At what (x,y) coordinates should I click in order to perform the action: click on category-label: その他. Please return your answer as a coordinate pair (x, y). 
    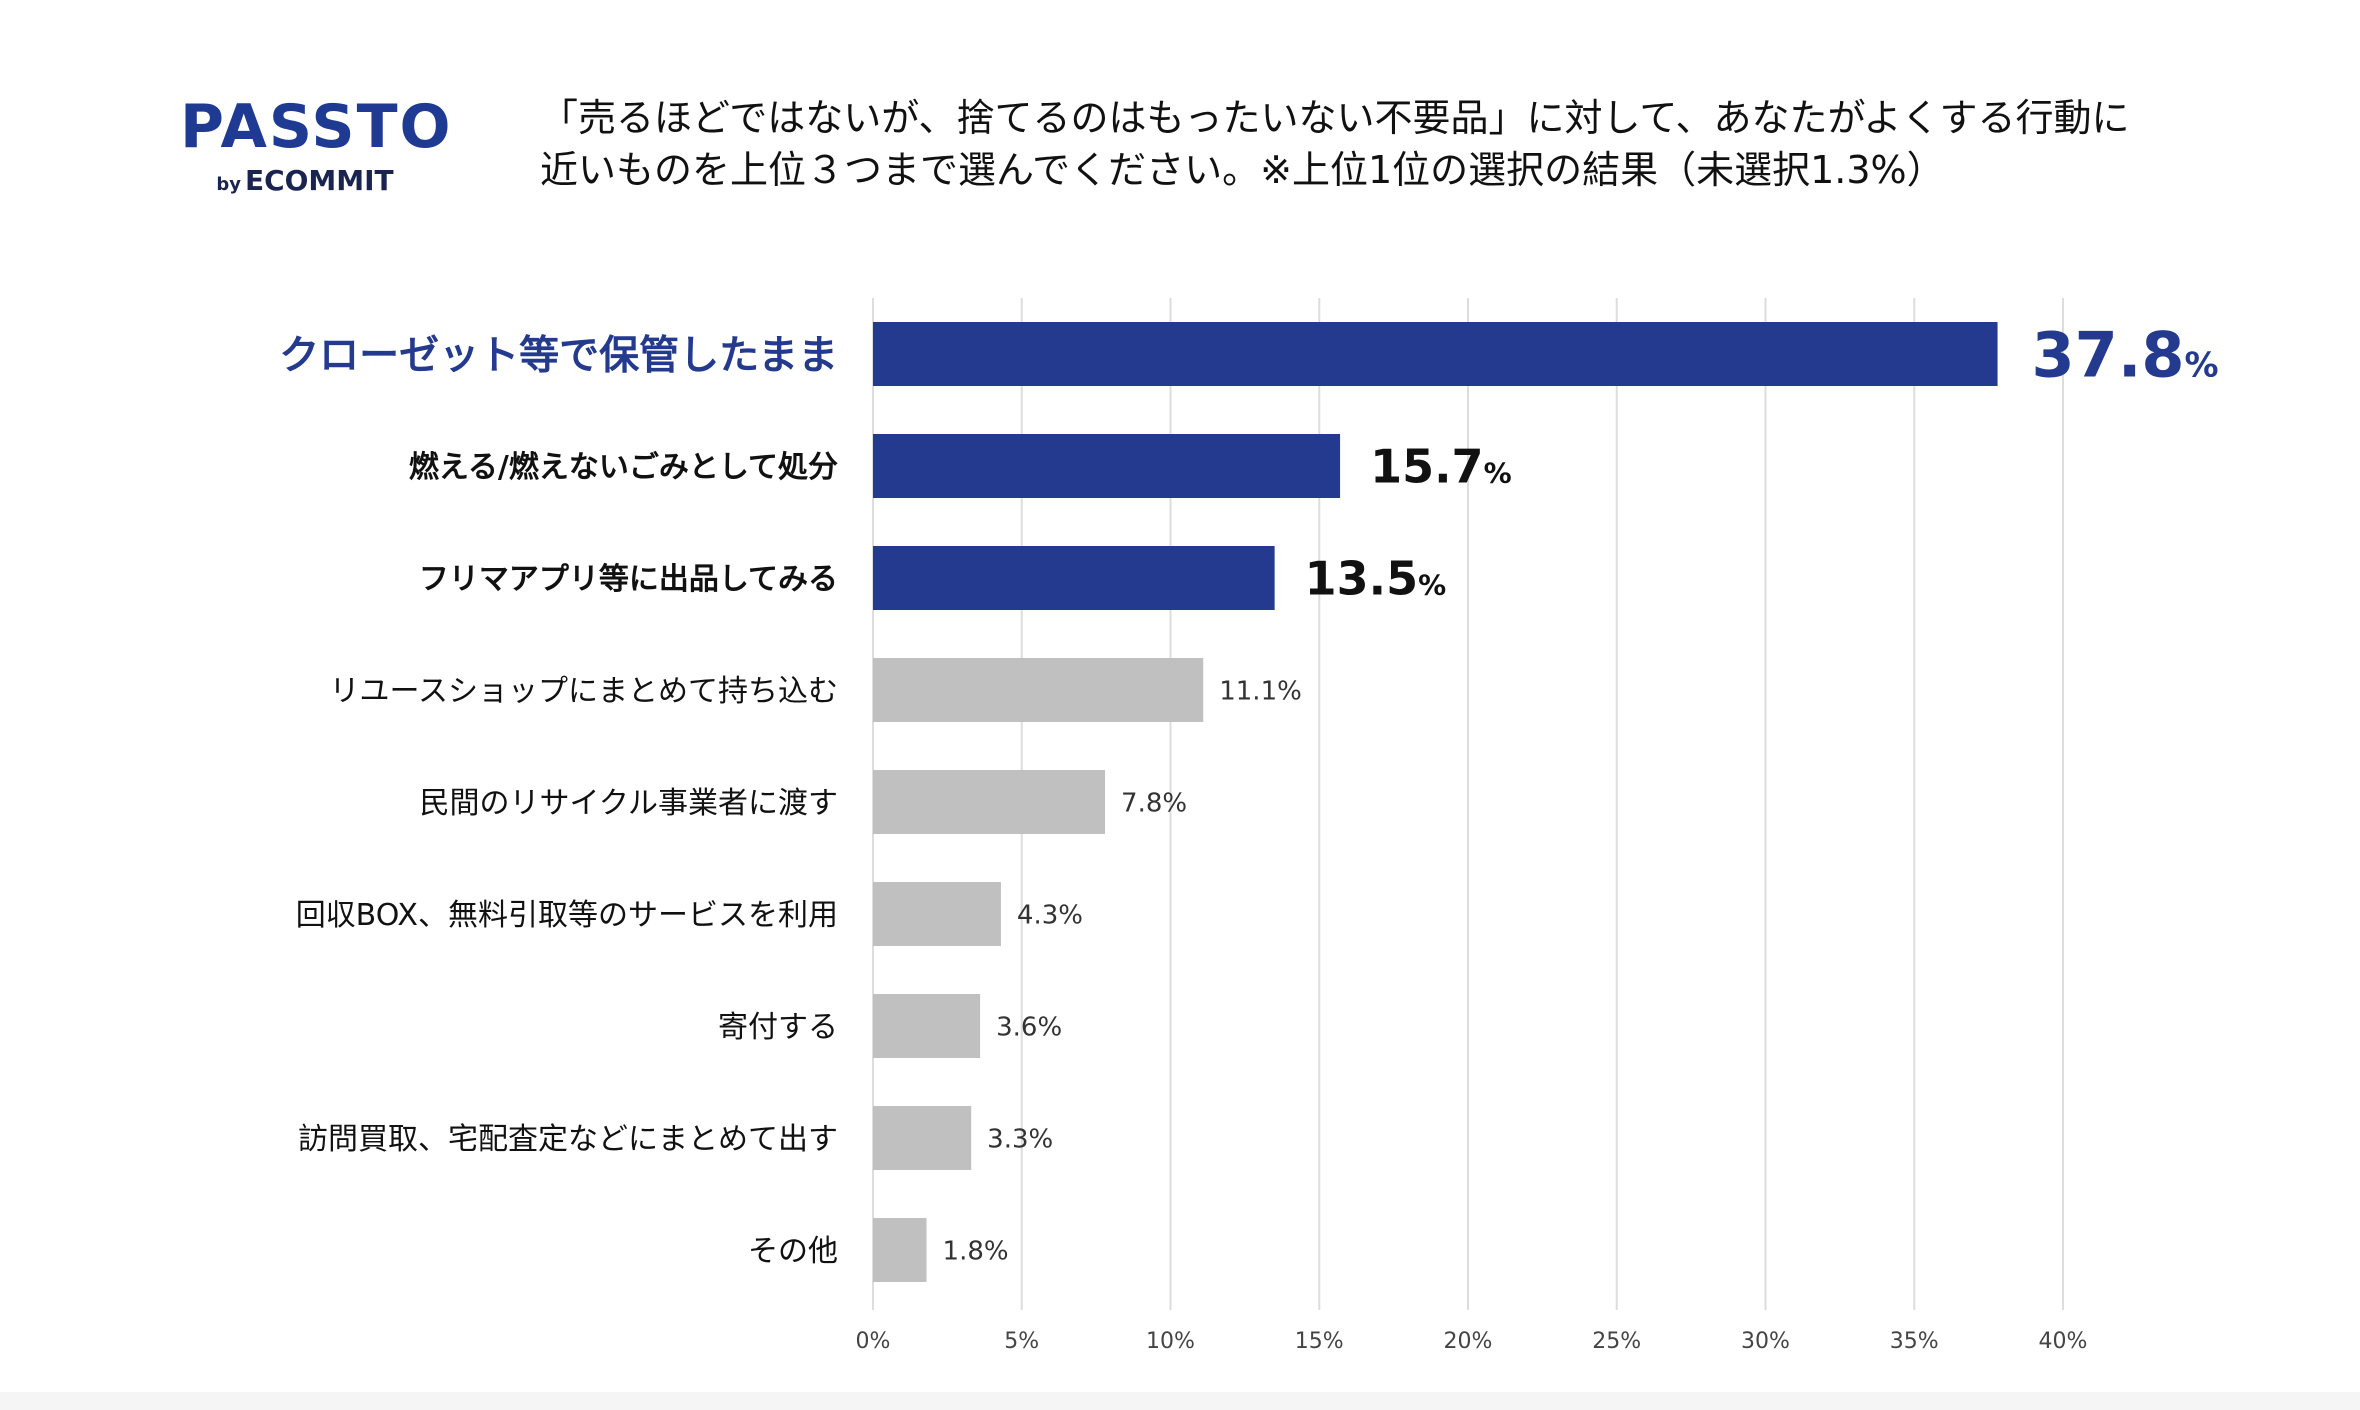
    Looking at the image, I should click on (793, 1251).